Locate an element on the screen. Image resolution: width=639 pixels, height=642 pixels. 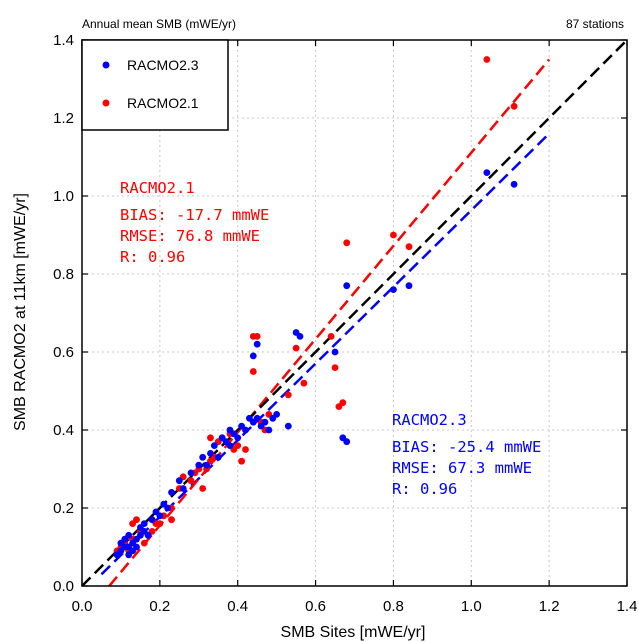
y-axis-title: SMB RACMO2 at 11km [mWE/yr] is located at coordinates (20, 312).